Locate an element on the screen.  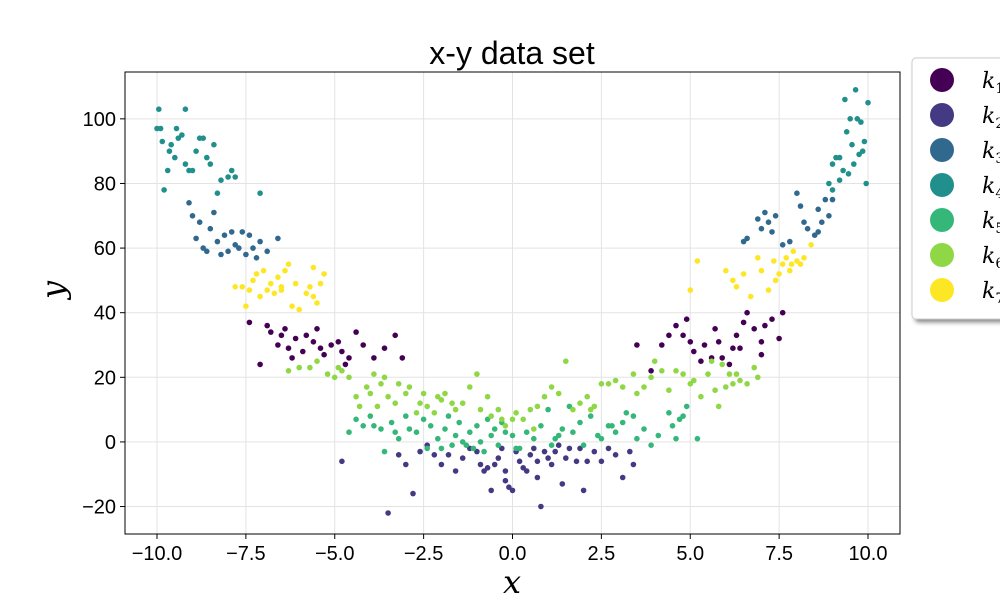
legend: k1 k2 k3 k4 k5 k6 k7 is located at coordinates (955, 188).